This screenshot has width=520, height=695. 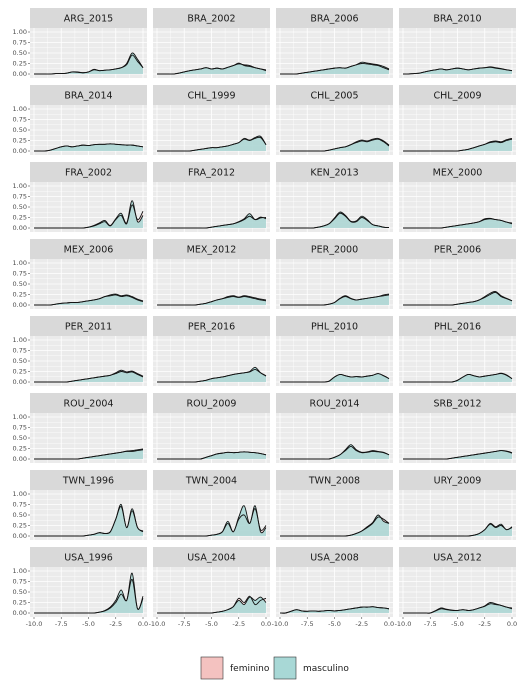 I want to click on facet-label: BRA_2014, so click(x=88, y=96).